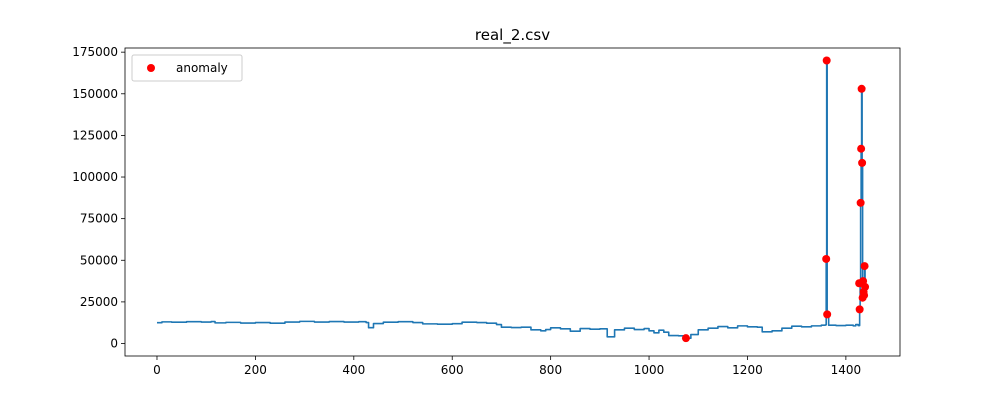 The image size is (1000, 400). I want to click on x-tick-label: 1200, so click(747, 370).